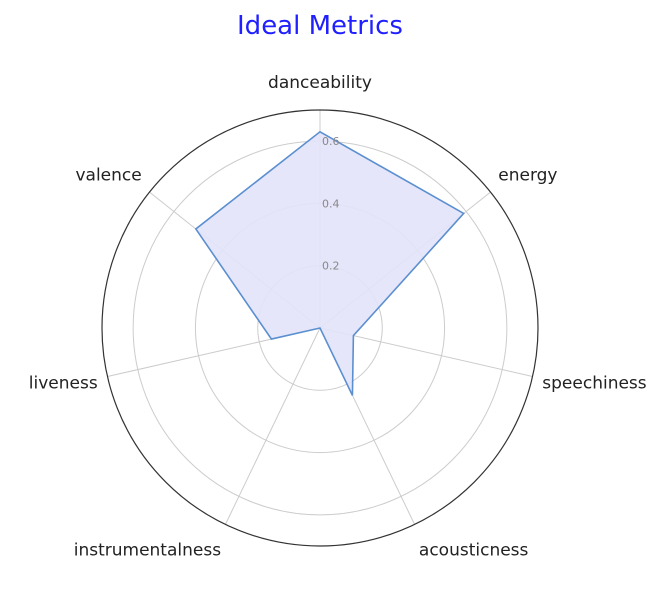  I want to click on r-tick-label: 0.2, so click(331, 266).